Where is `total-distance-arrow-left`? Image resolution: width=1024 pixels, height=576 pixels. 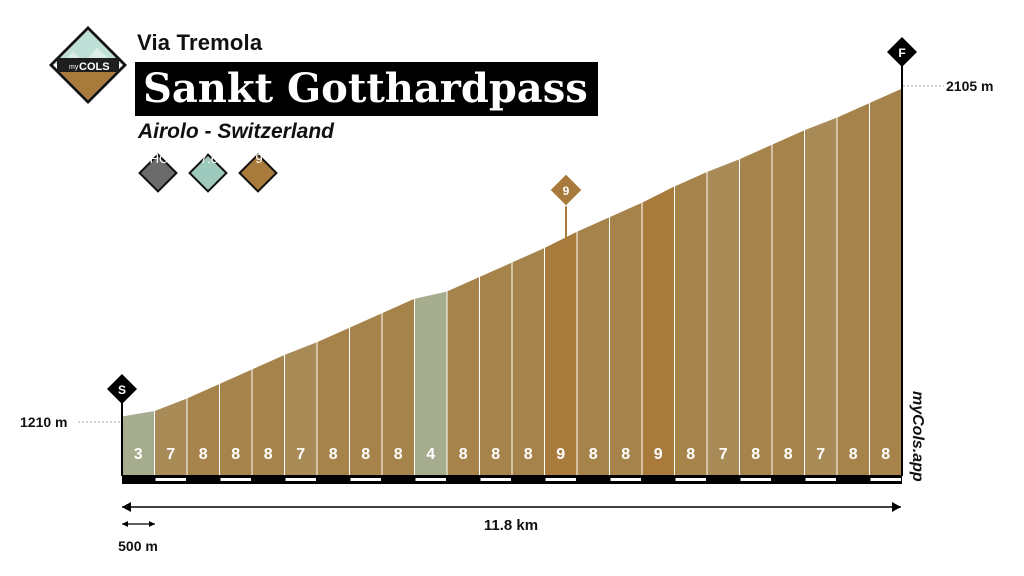
total-distance-arrow-left is located at coordinates (126, 507).